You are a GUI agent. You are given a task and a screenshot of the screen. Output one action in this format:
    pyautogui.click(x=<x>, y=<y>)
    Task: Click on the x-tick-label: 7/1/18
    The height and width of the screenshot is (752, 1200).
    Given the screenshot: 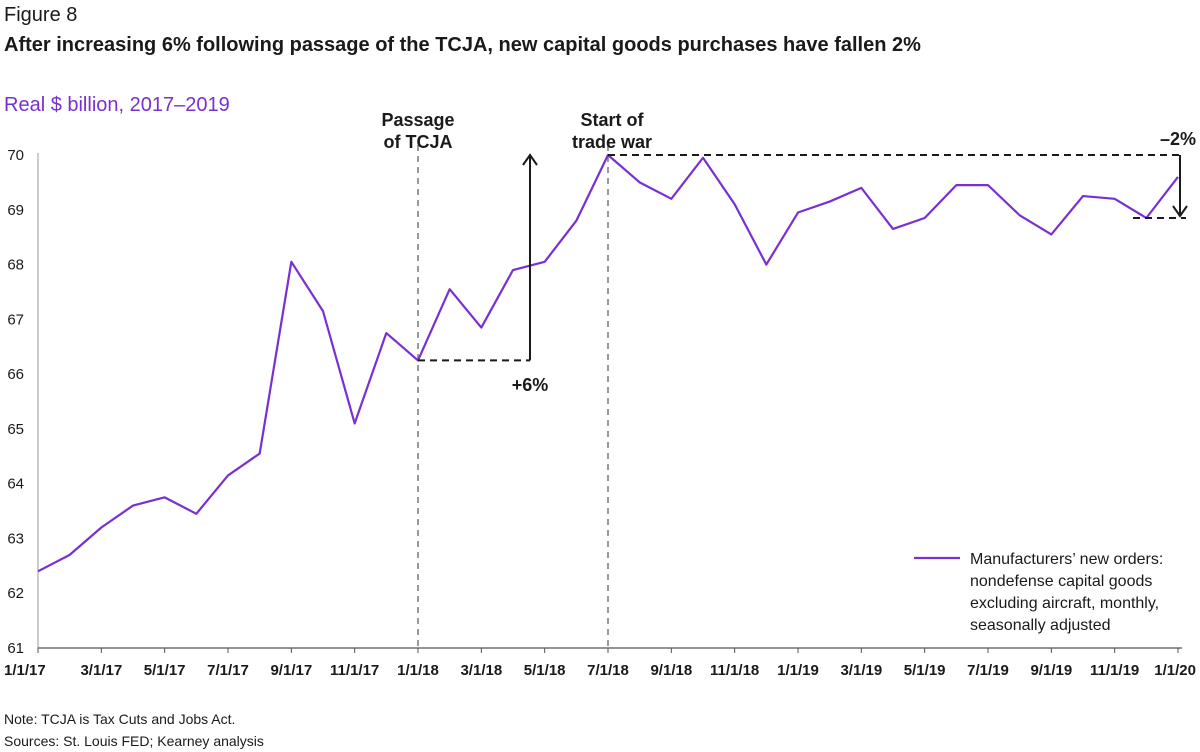 What is the action you would take?
    pyautogui.click(x=608, y=670)
    